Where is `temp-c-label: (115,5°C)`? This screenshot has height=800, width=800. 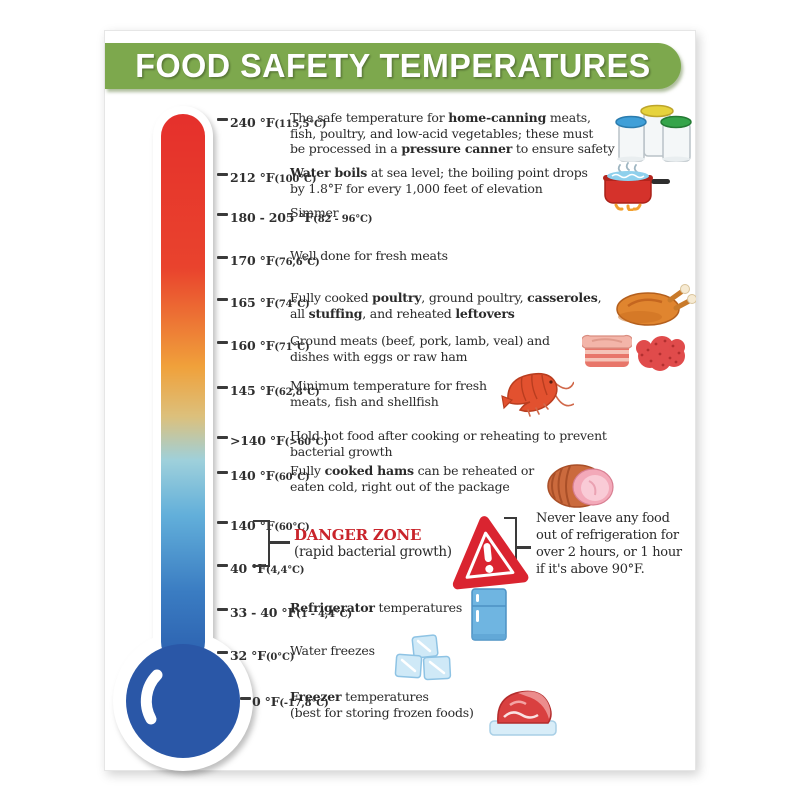 temp-c-label: (115,5°C) is located at coordinates (300, 124).